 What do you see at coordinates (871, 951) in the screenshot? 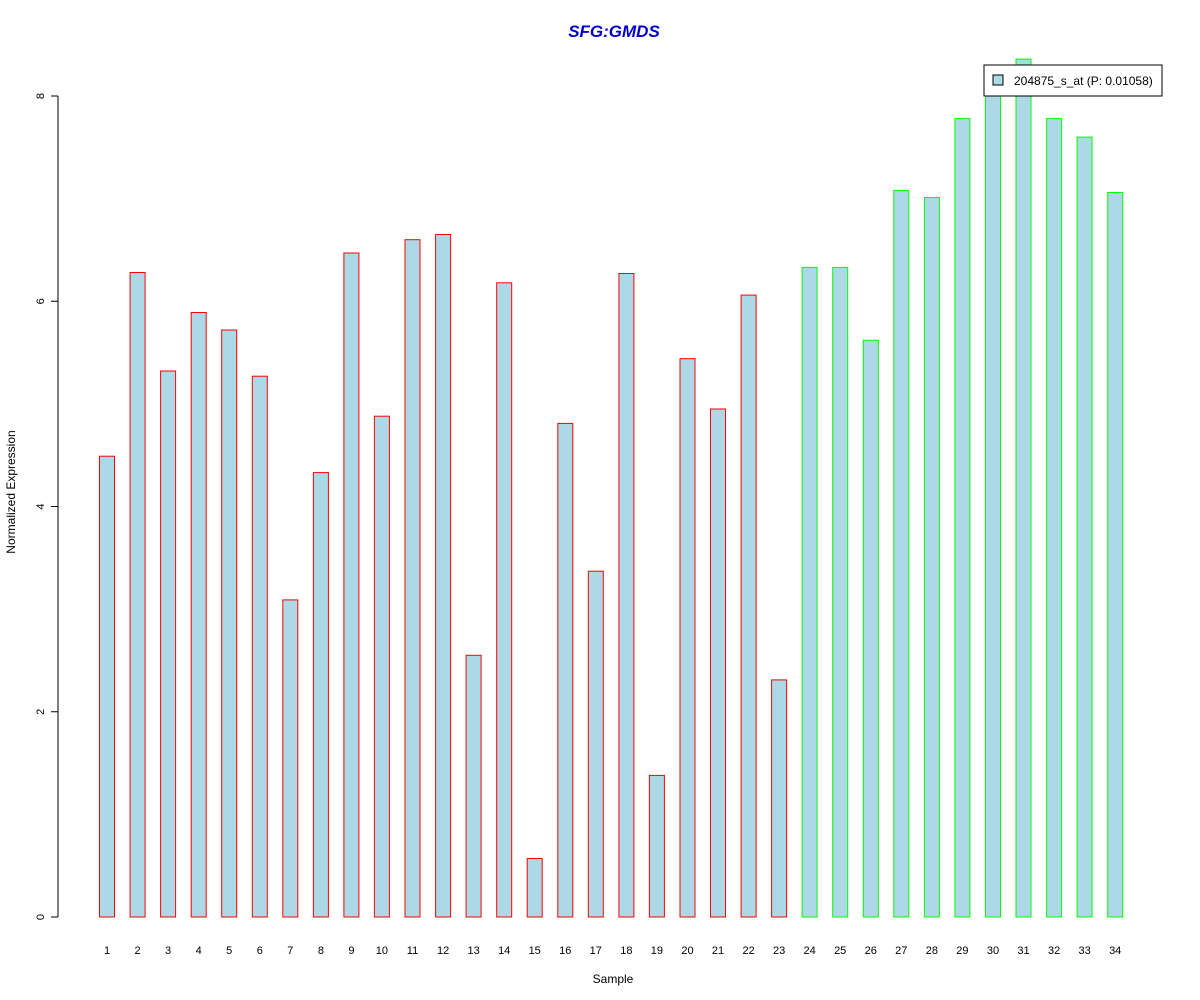
I see `x-tick-label: 26` at bounding box center [871, 951].